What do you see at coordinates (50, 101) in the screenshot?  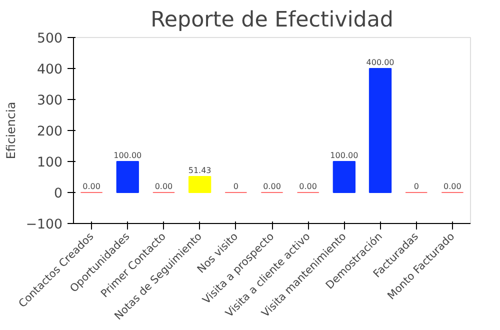 I see `y-tick-label: 300` at bounding box center [50, 101].